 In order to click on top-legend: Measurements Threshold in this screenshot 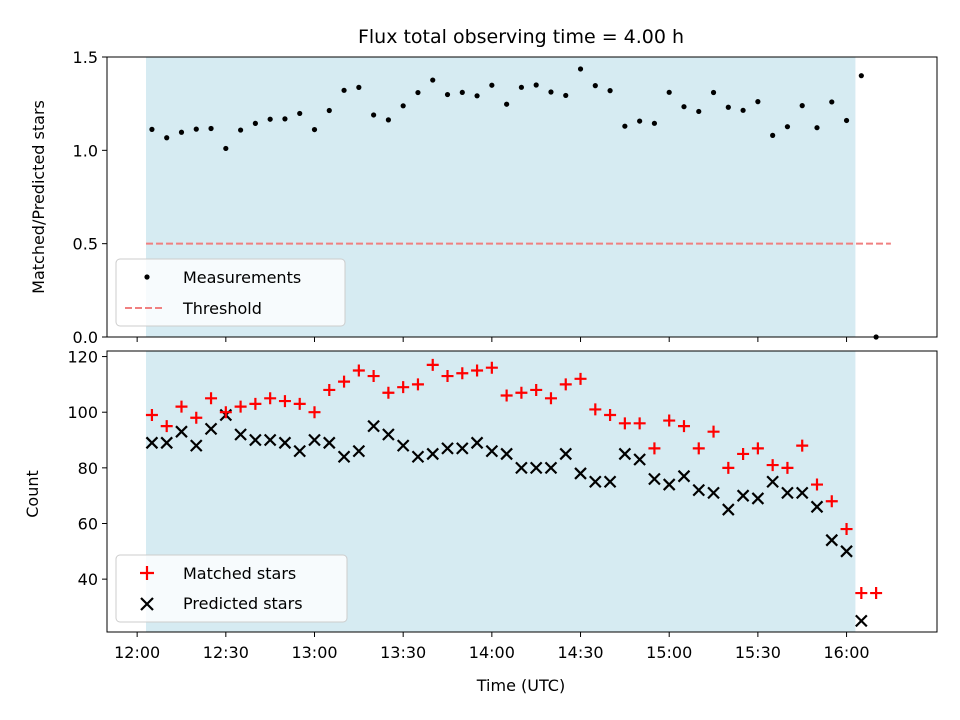, I will do `click(230, 292)`.